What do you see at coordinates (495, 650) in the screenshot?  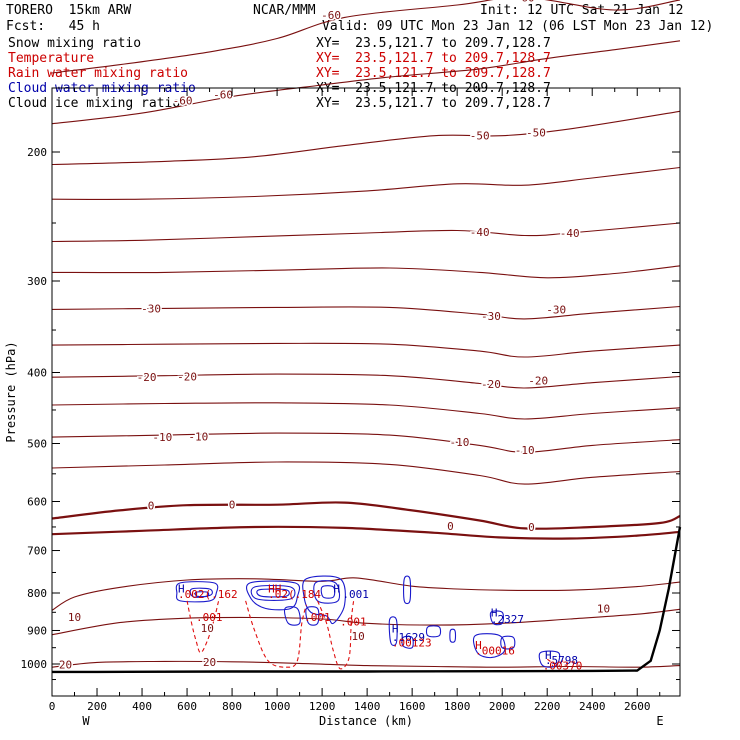 I see `mixing-ratio-label-15: .00016` at bounding box center [495, 650].